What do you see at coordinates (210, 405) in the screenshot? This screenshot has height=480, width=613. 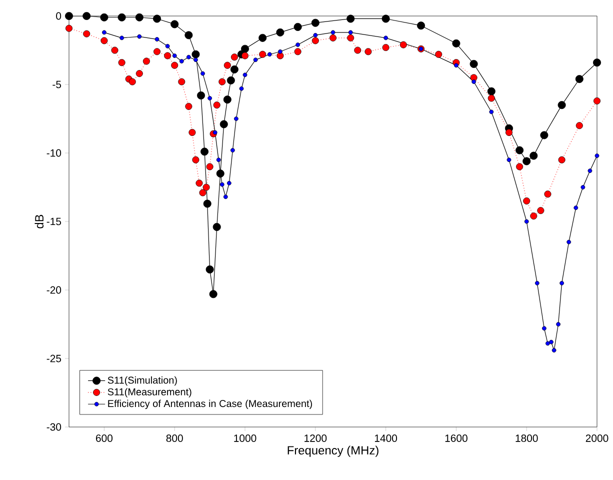 I see `legend-label: Efficiency of Antennas in Case (Measurement)` at bounding box center [210, 405].